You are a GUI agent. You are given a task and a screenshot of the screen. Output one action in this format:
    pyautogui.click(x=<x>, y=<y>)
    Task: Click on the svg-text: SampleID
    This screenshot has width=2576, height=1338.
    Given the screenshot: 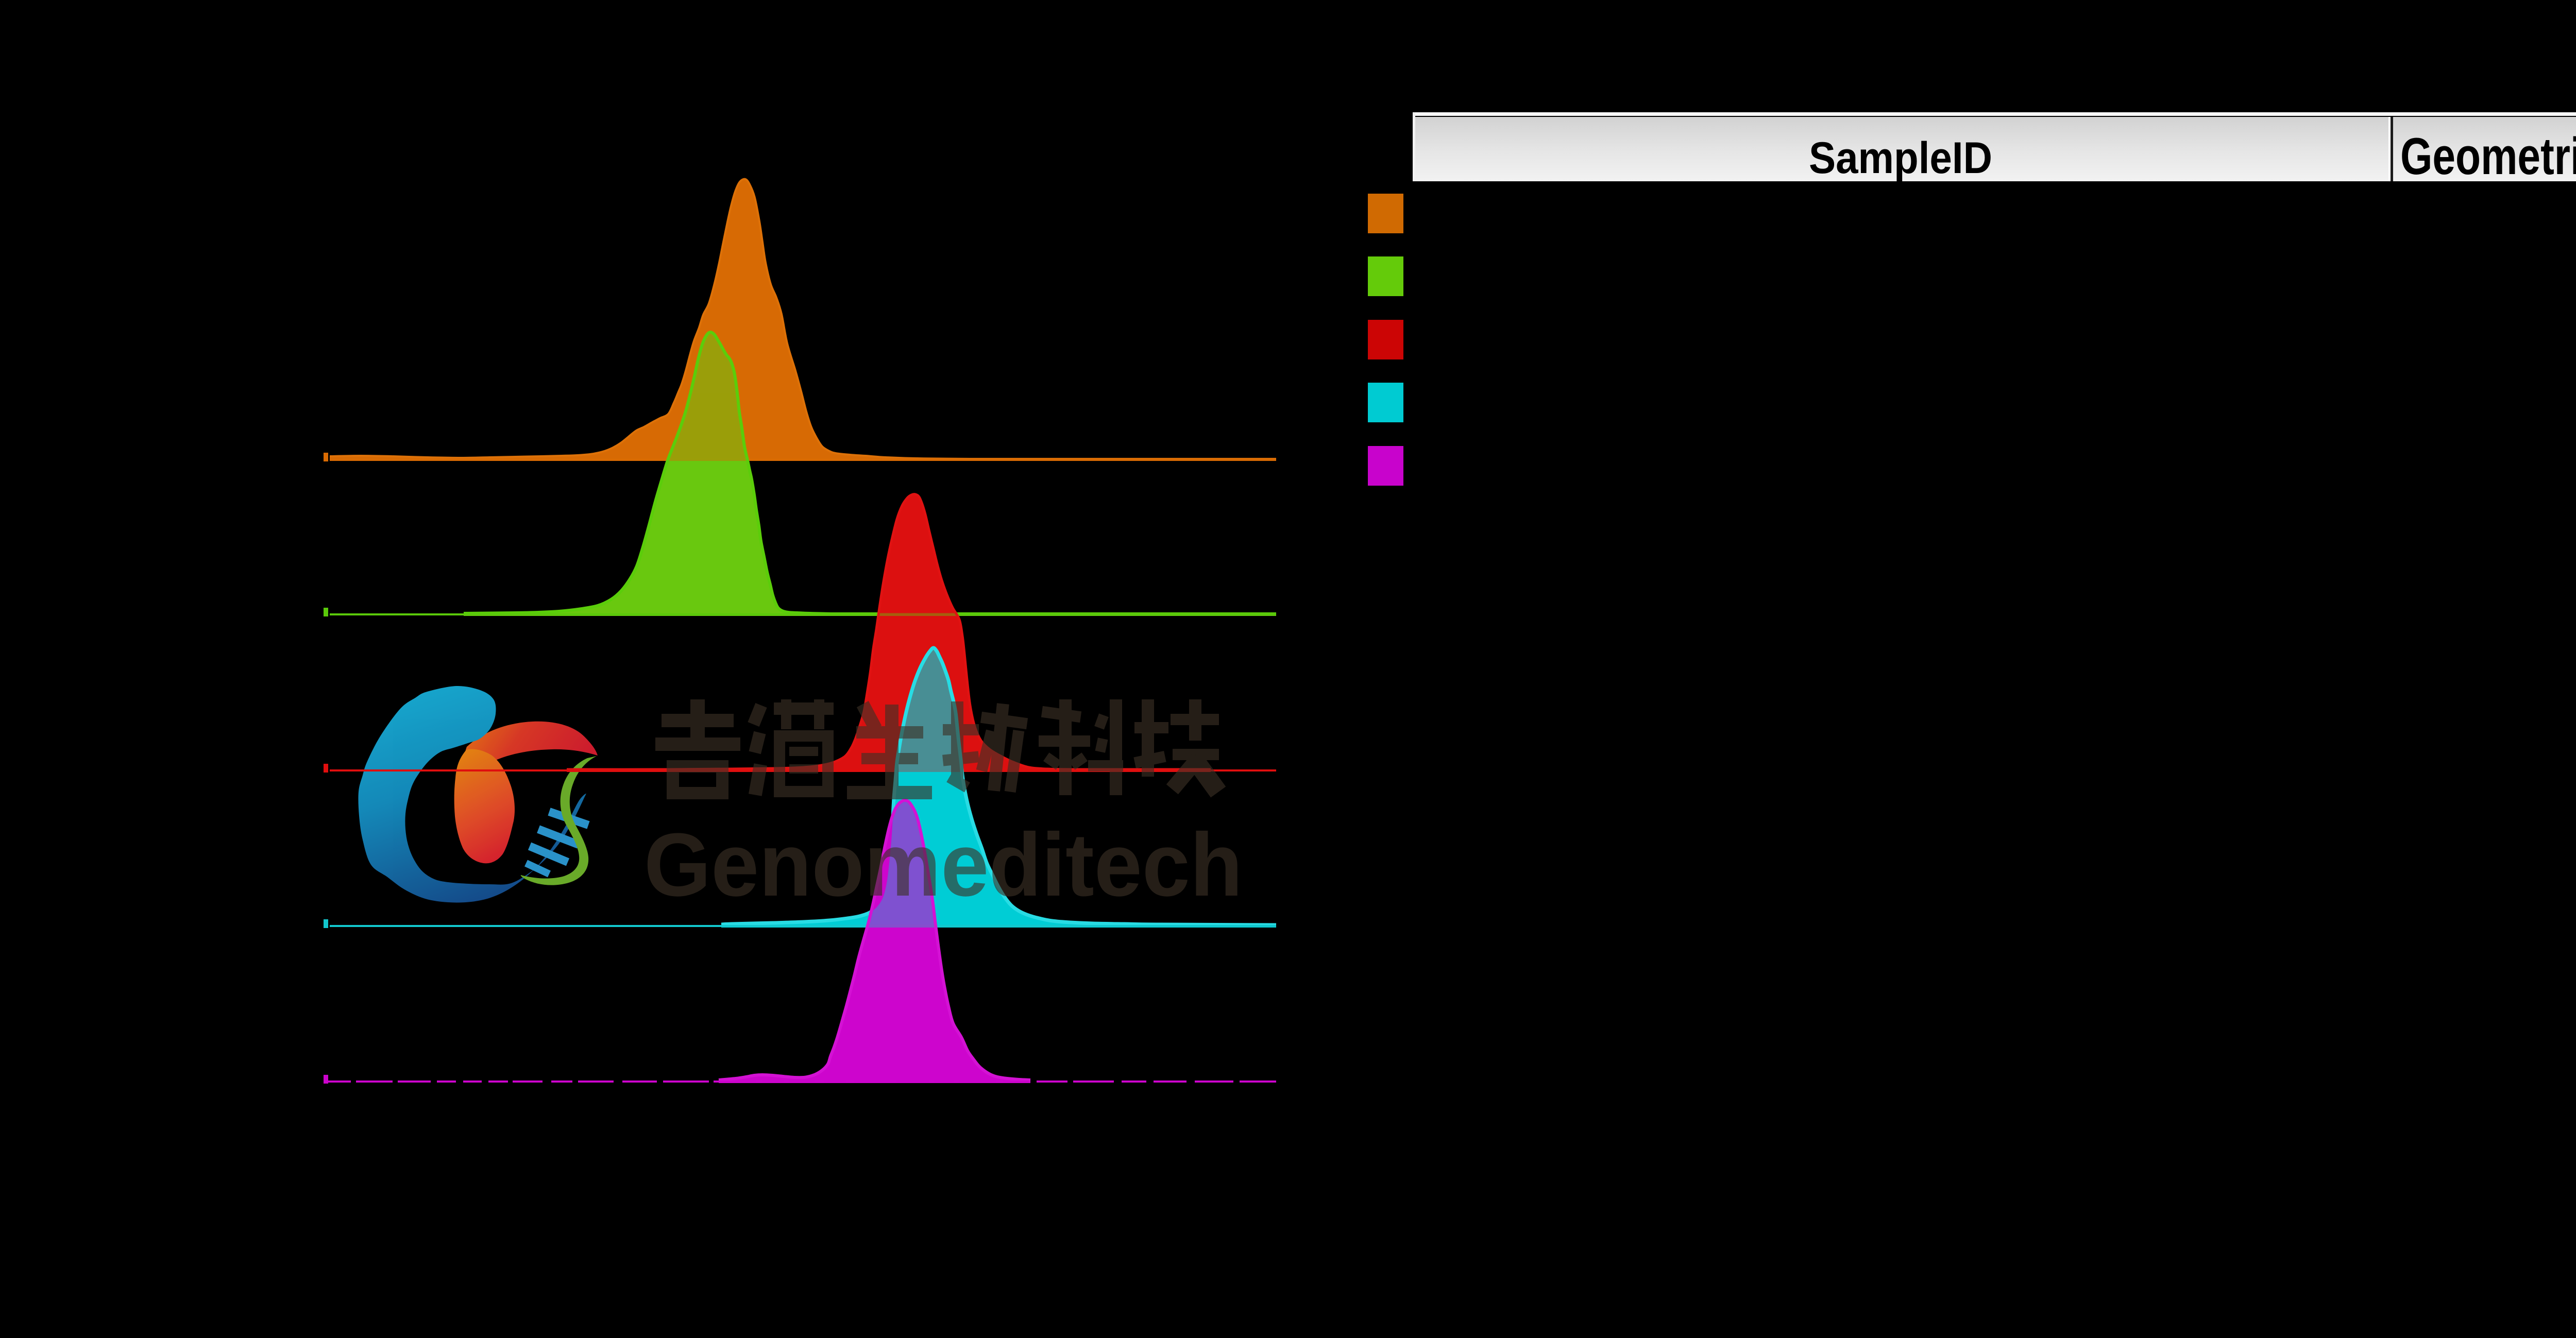 What is the action you would take?
    pyautogui.click(x=1900, y=158)
    